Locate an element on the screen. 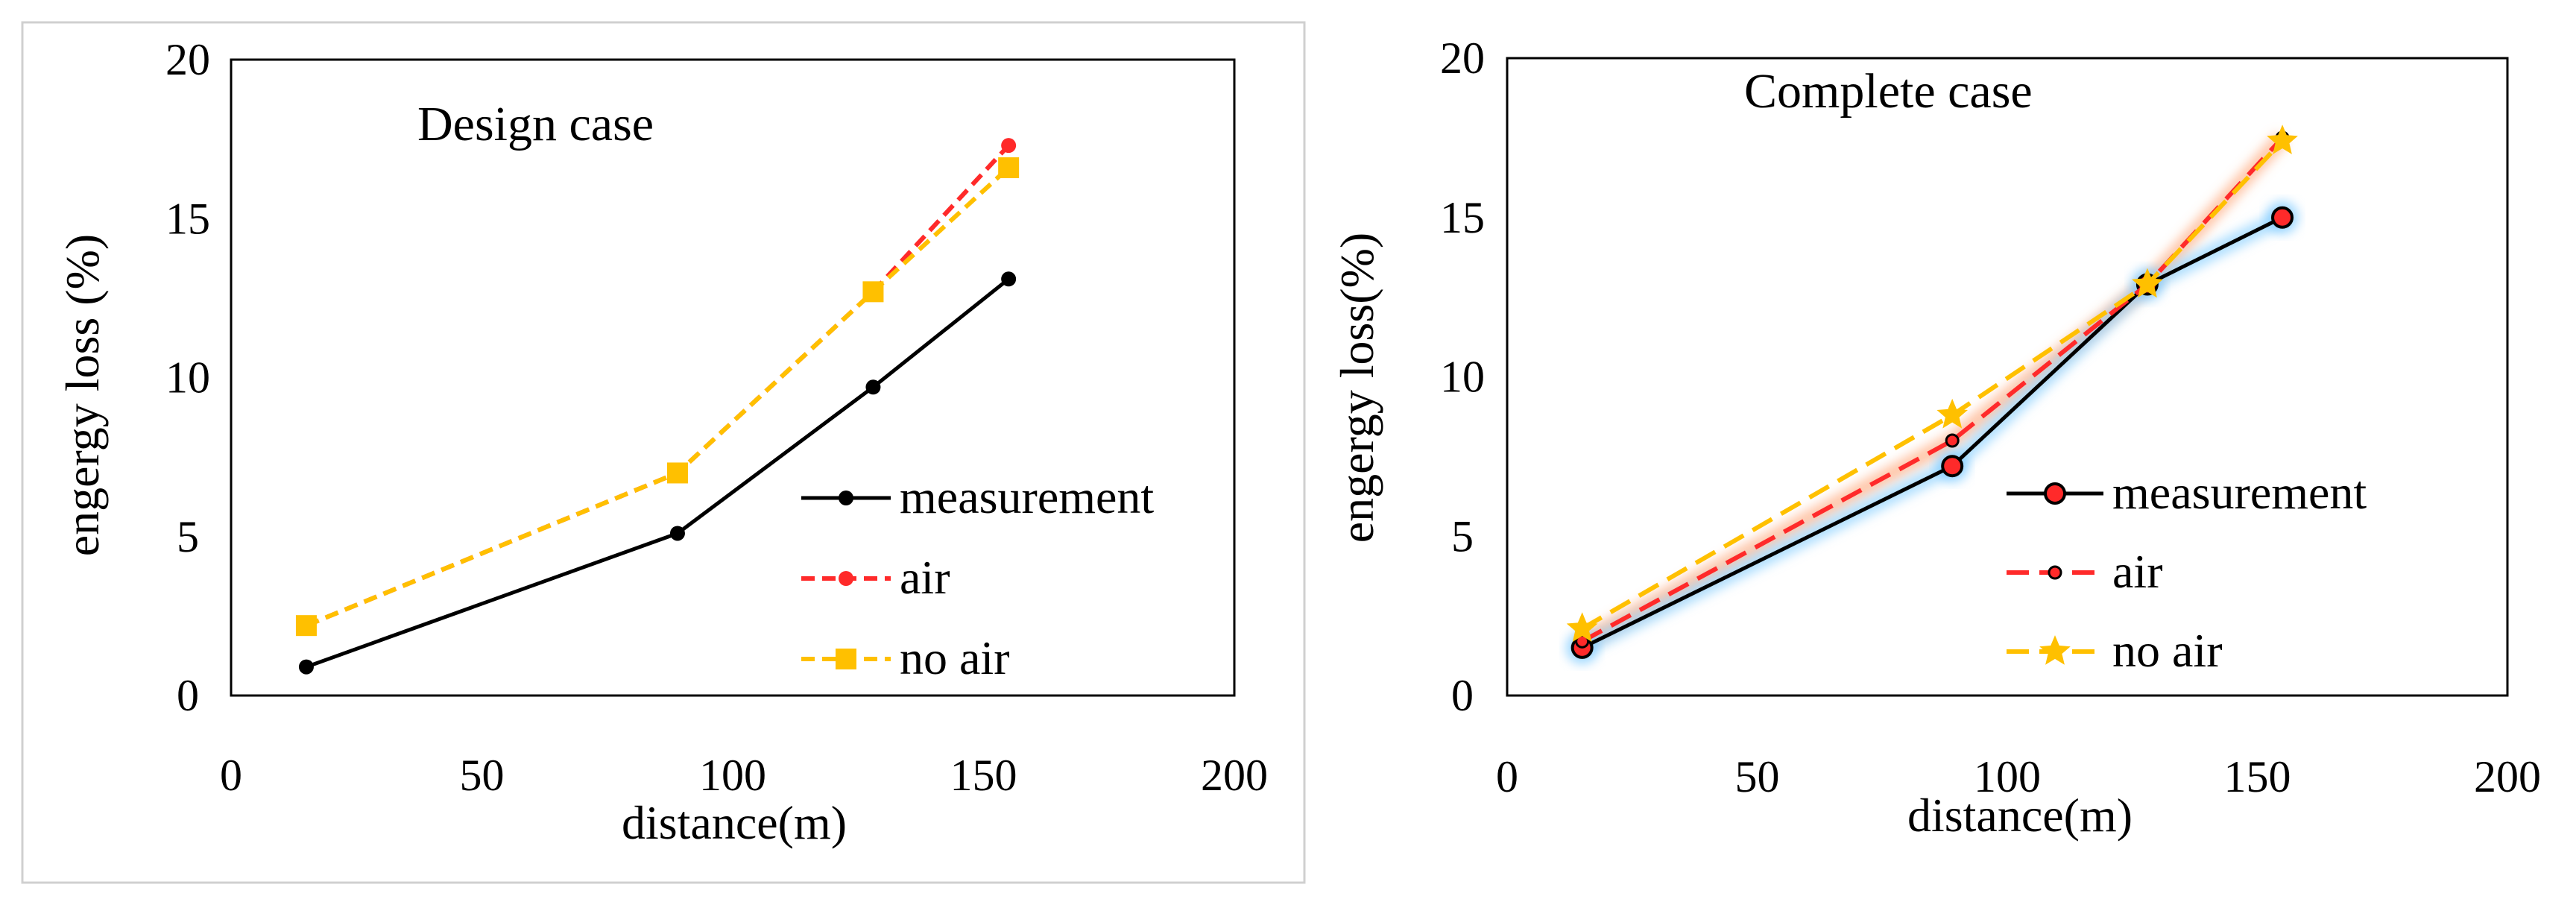 Image resolution: width=2576 pixels, height=905 pixels. design-case-x-tick-label: 50 is located at coordinates (482, 775).